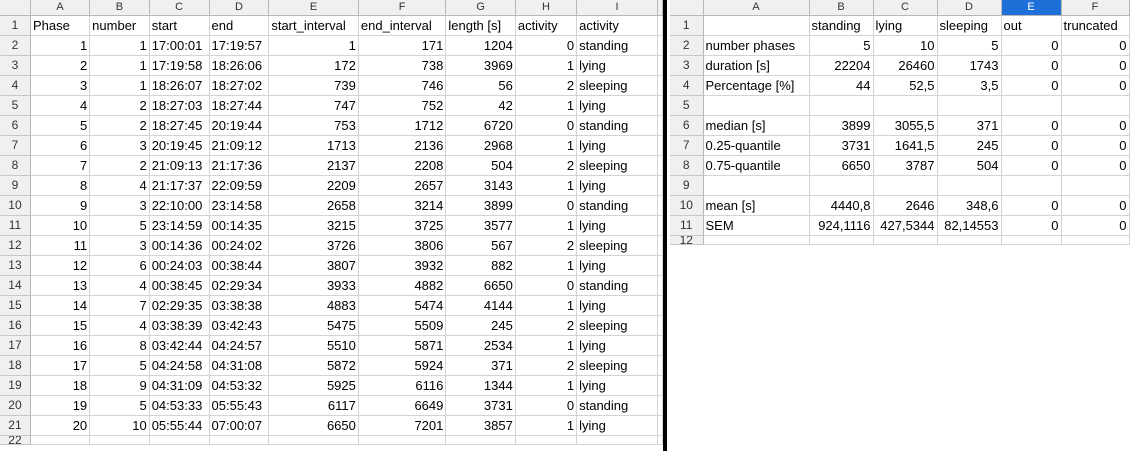 Image resolution: width=1146 pixels, height=451 pixels. Describe the element at coordinates (841, 145) in the screenshot. I see `cell: 3731` at that location.